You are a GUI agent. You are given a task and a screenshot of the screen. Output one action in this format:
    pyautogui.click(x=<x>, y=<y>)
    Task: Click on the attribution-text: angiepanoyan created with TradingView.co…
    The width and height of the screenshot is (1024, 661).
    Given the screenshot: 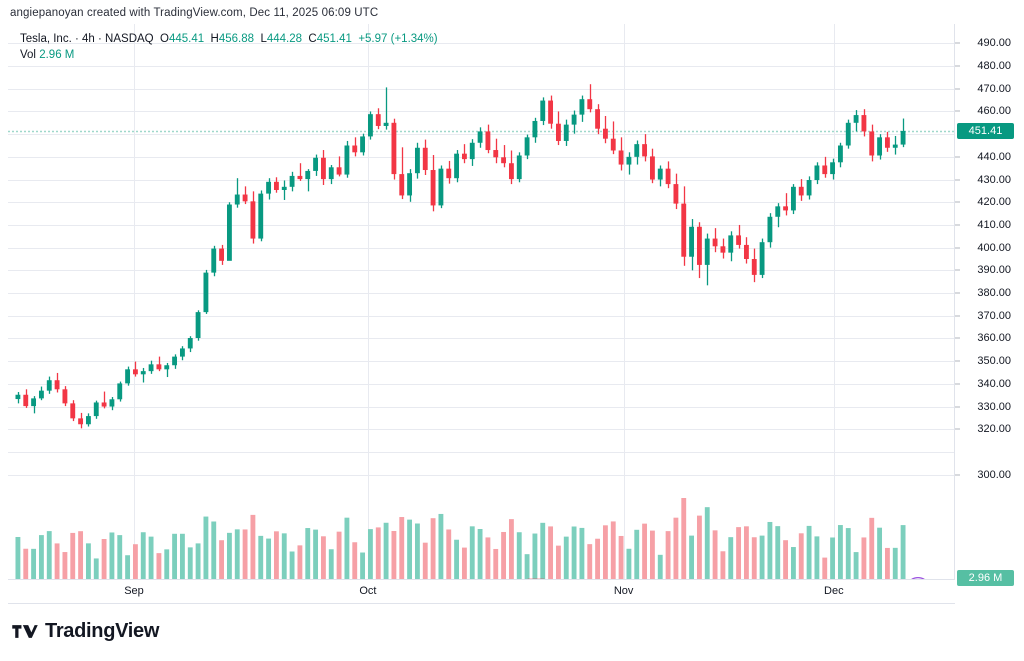 What is the action you would take?
    pyautogui.click(x=194, y=13)
    